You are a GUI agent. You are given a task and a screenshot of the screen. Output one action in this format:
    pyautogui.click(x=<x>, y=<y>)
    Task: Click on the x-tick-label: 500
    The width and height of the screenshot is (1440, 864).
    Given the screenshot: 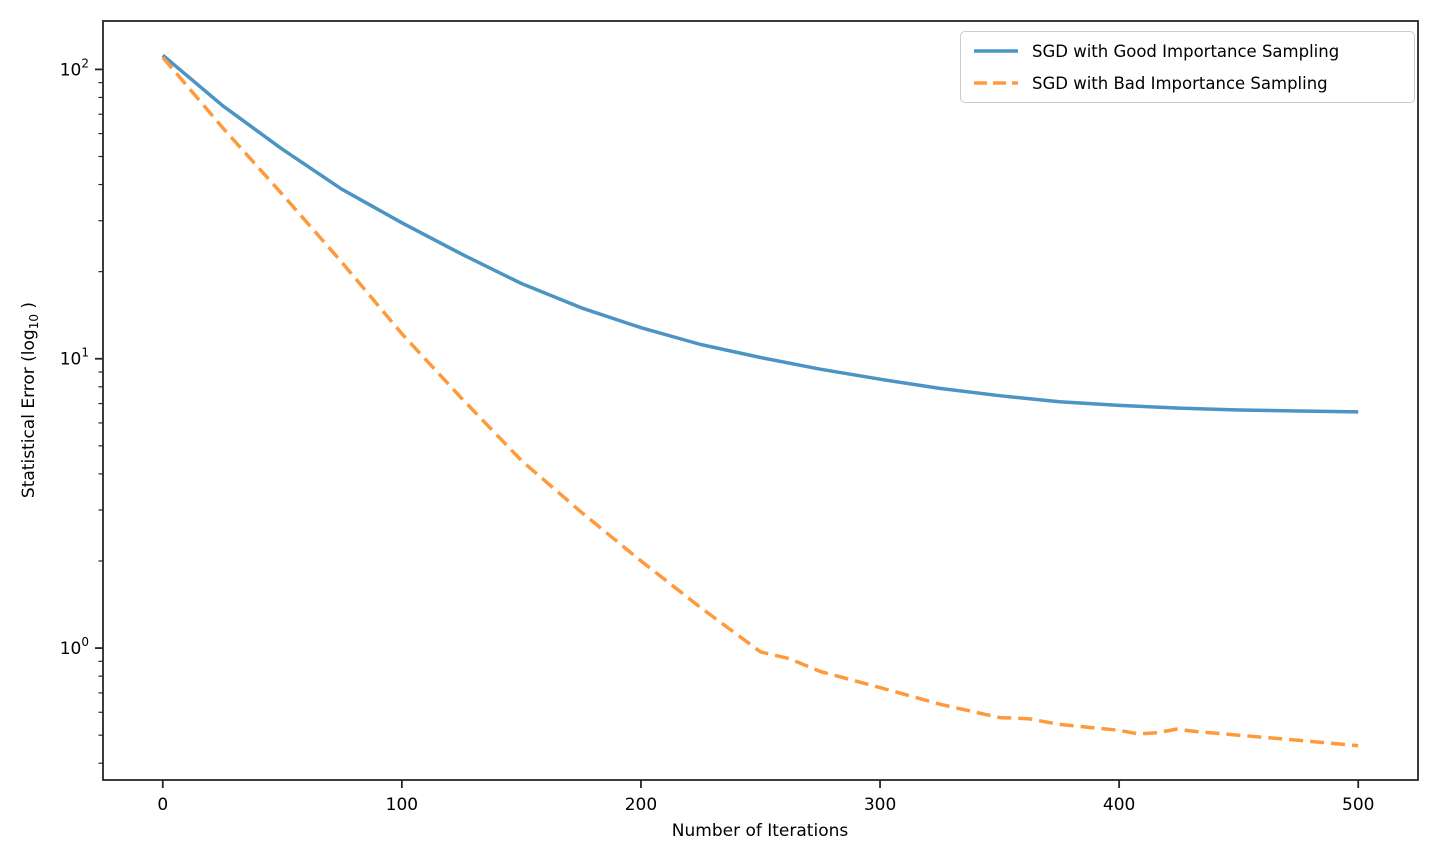 What is the action you would take?
    pyautogui.click(x=1358, y=805)
    